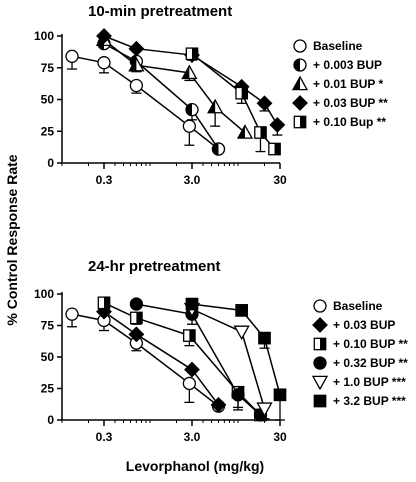 This screenshot has height=482, width=416. What do you see at coordinates (347, 65) in the screenshot?
I see `legend-label: + 0.003 BUP` at bounding box center [347, 65].